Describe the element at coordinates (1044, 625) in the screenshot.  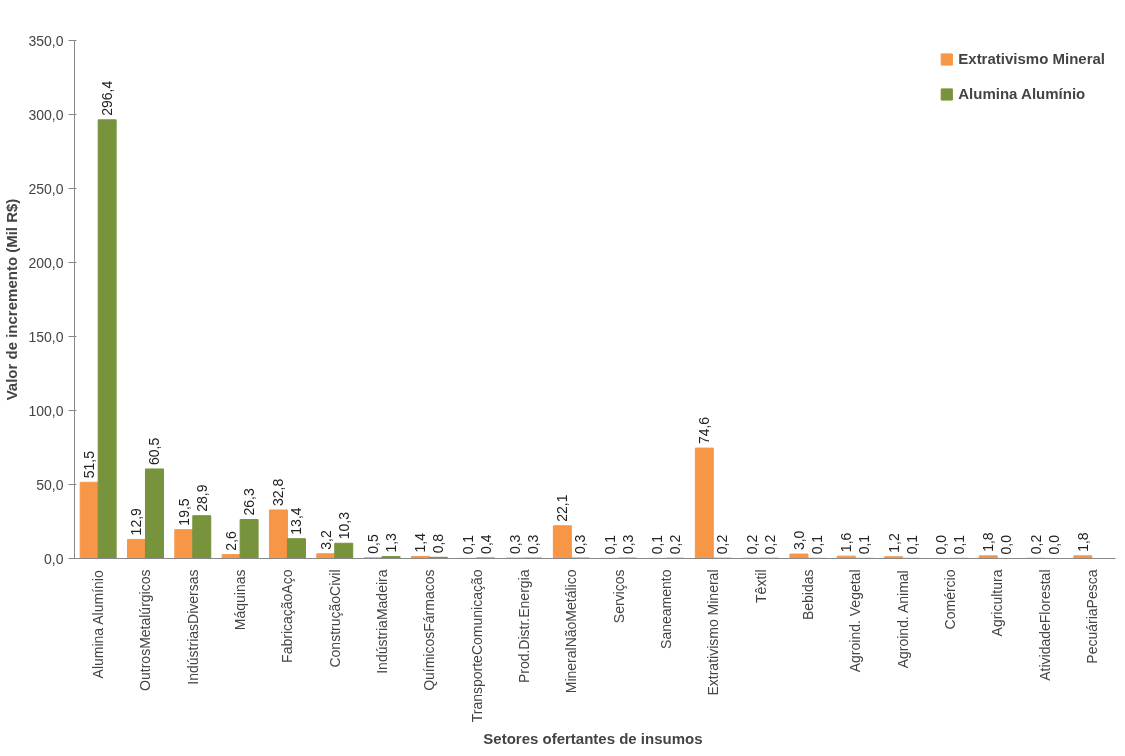
I see `x-tick-label: AtividadeFlorestal` at that location.